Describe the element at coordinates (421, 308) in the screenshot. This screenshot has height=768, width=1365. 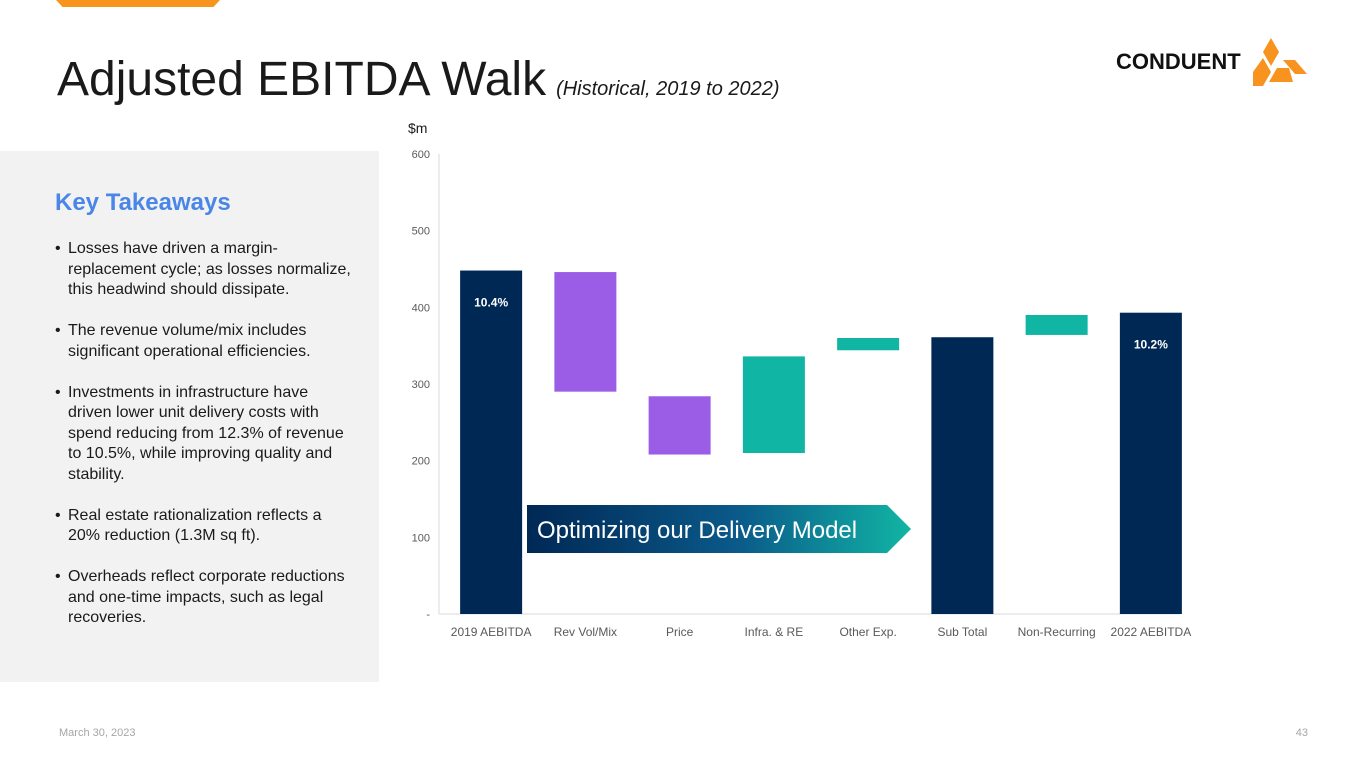
I see `y-tick-label: 400` at that location.